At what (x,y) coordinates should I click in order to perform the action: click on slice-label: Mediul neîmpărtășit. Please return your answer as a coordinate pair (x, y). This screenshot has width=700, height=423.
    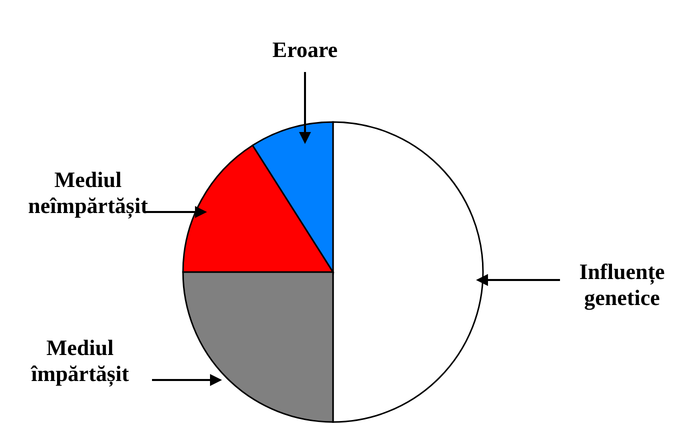
    Looking at the image, I should click on (88, 193).